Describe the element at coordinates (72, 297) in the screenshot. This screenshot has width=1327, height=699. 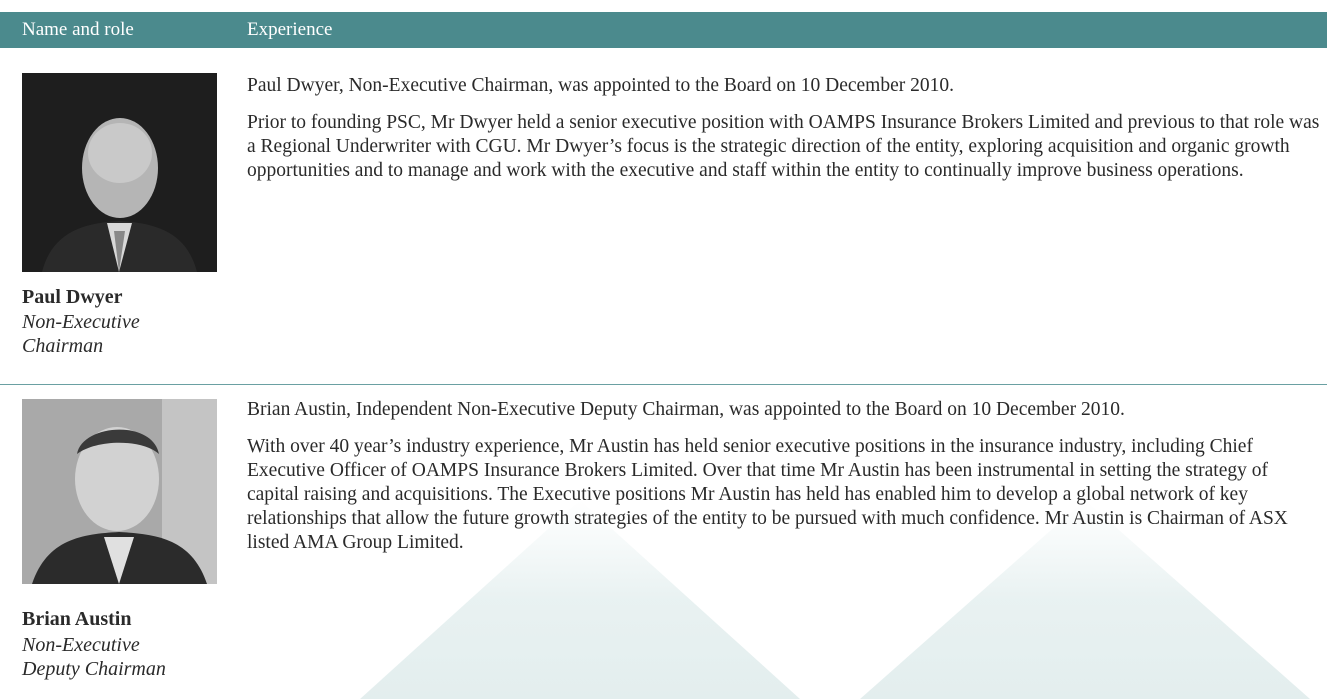
I see `person-name: Paul Dwyer` at that location.